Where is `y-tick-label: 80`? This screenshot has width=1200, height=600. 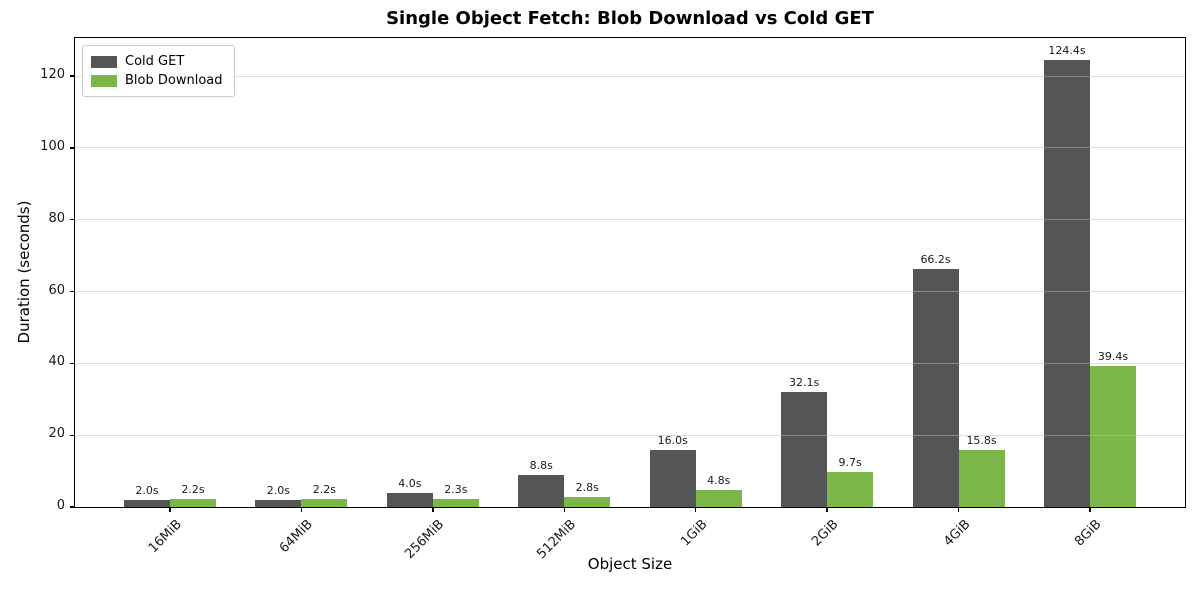
y-tick-label: 80 is located at coordinates (56, 218).